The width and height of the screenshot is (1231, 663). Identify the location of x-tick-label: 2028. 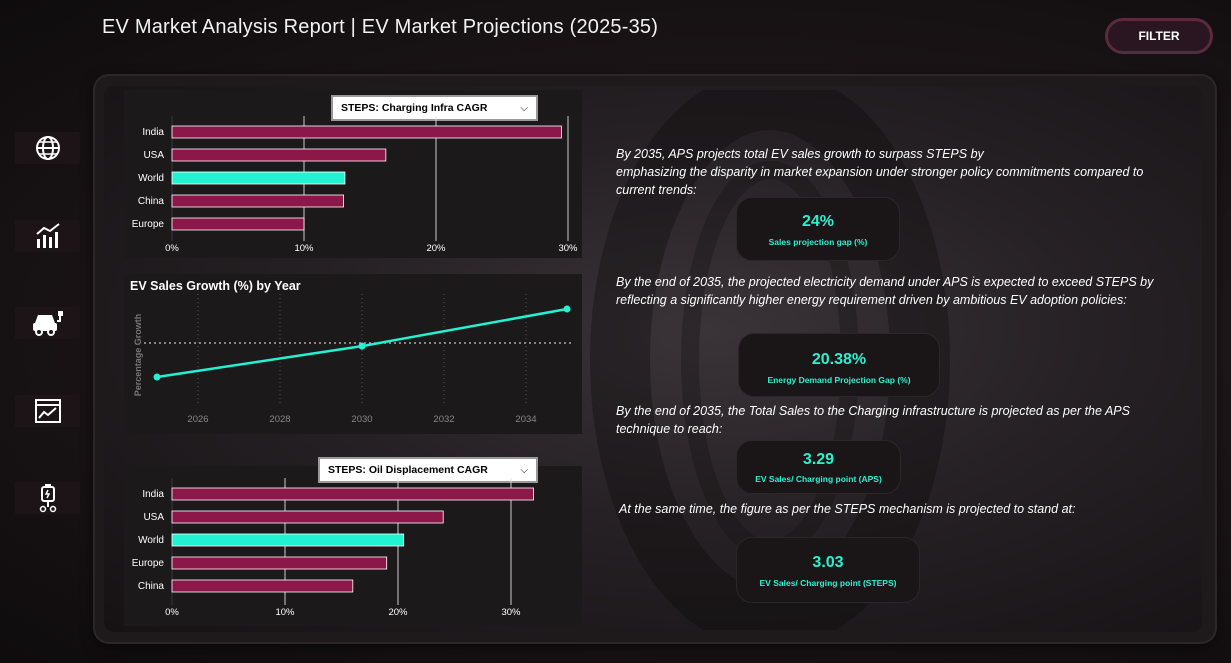
(279, 419).